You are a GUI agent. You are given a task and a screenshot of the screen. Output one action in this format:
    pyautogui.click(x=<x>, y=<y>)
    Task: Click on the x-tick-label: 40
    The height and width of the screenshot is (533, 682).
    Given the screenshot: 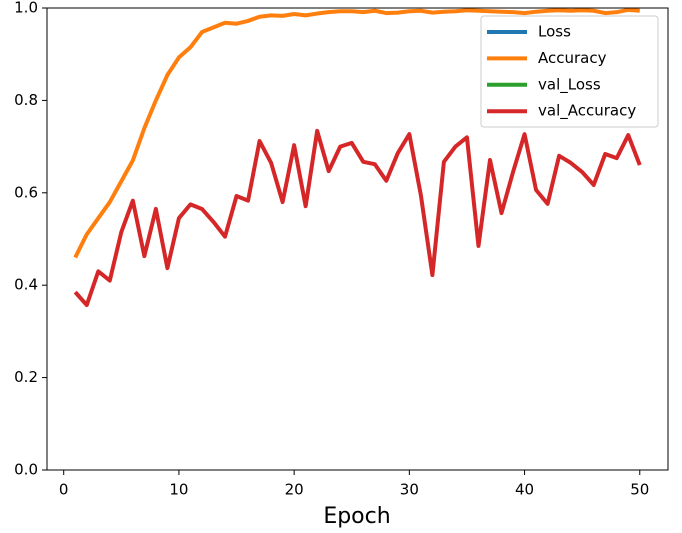 What is the action you would take?
    pyautogui.click(x=524, y=490)
    